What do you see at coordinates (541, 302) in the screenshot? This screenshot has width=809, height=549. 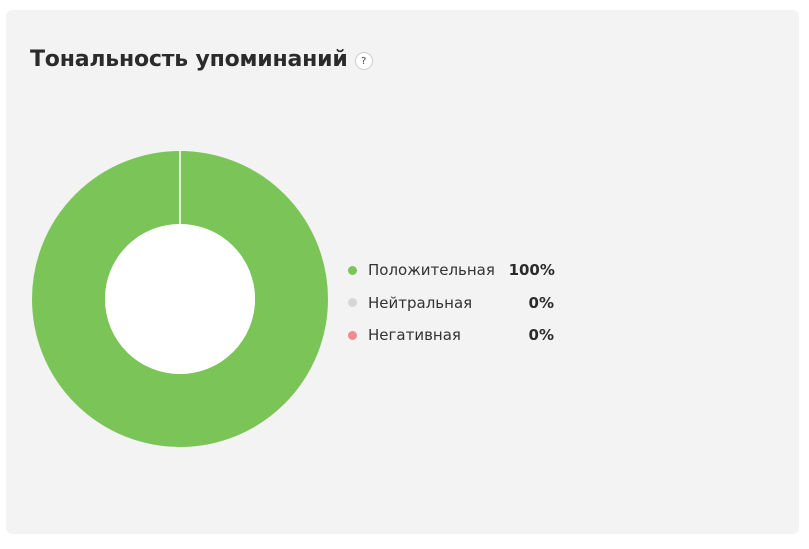 I see `legend-value-neutral: 0%` at bounding box center [541, 302].